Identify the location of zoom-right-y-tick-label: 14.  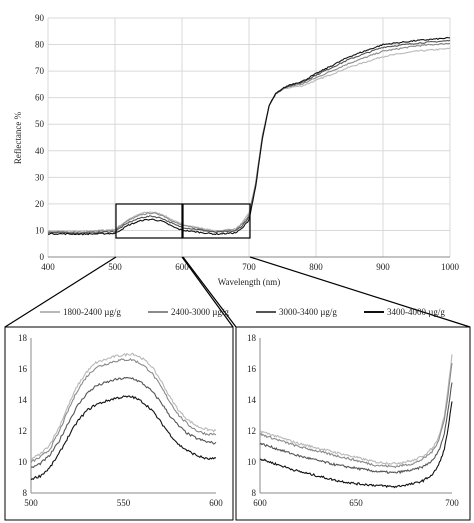
(252, 400).